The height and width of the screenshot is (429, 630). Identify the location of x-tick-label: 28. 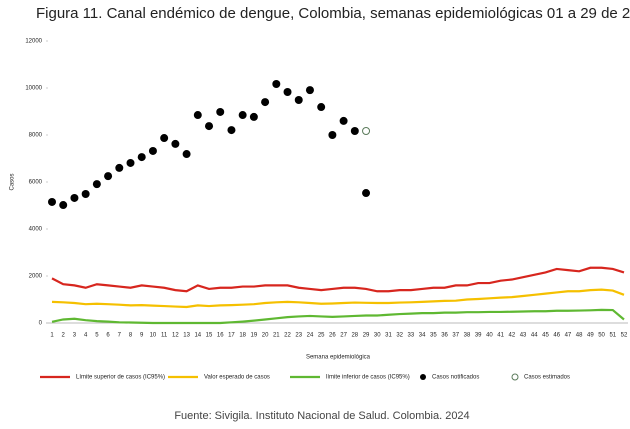
(354, 336).